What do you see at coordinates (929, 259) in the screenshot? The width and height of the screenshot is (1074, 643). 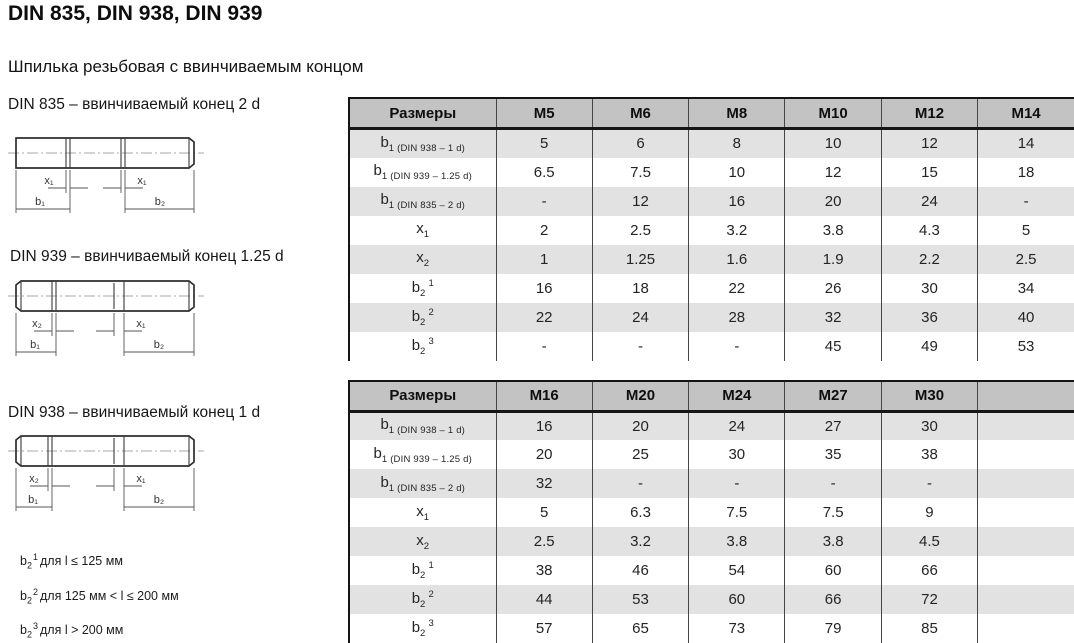 I see `cell: 2.2` at bounding box center [929, 259].